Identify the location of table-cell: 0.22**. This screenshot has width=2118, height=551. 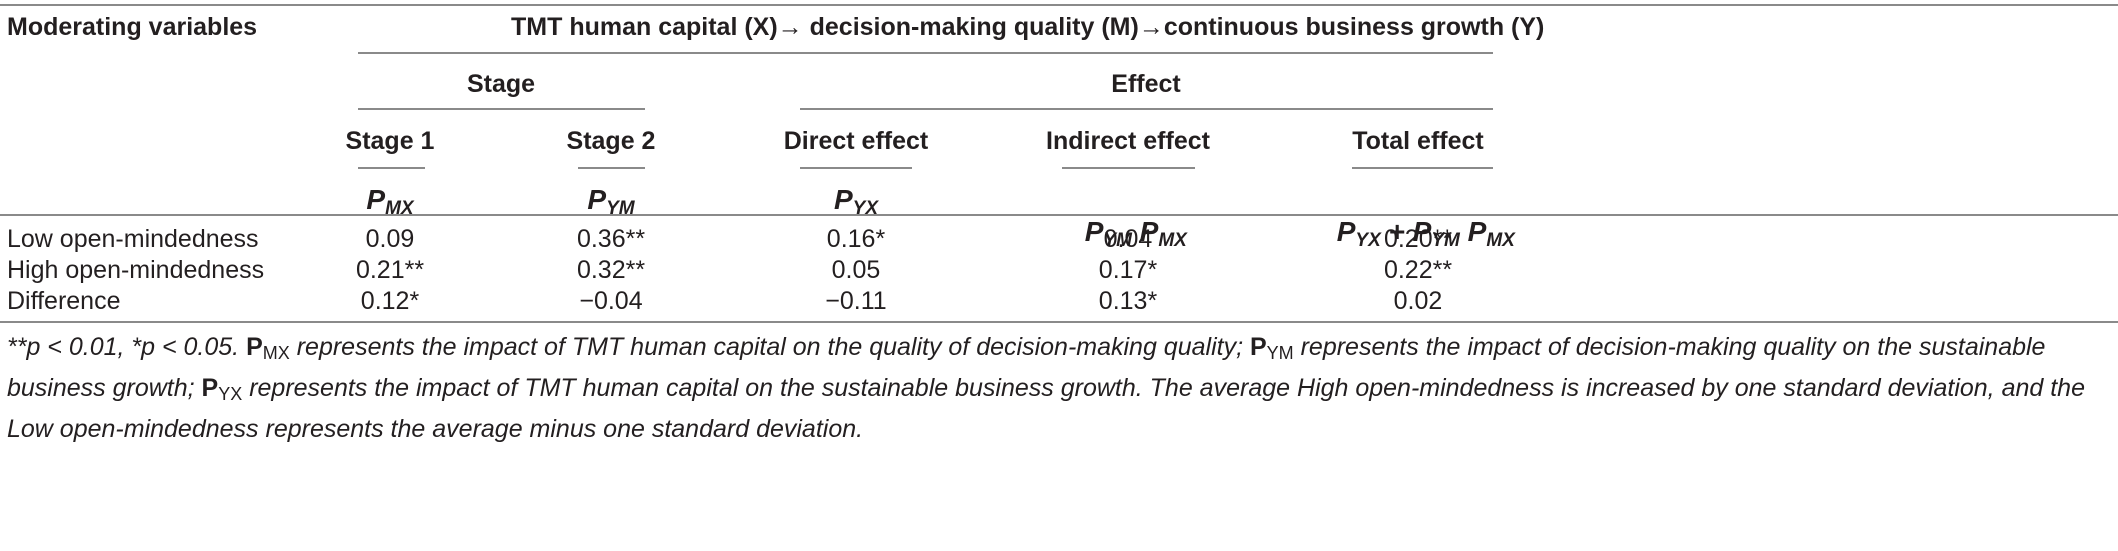
(1418, 270).